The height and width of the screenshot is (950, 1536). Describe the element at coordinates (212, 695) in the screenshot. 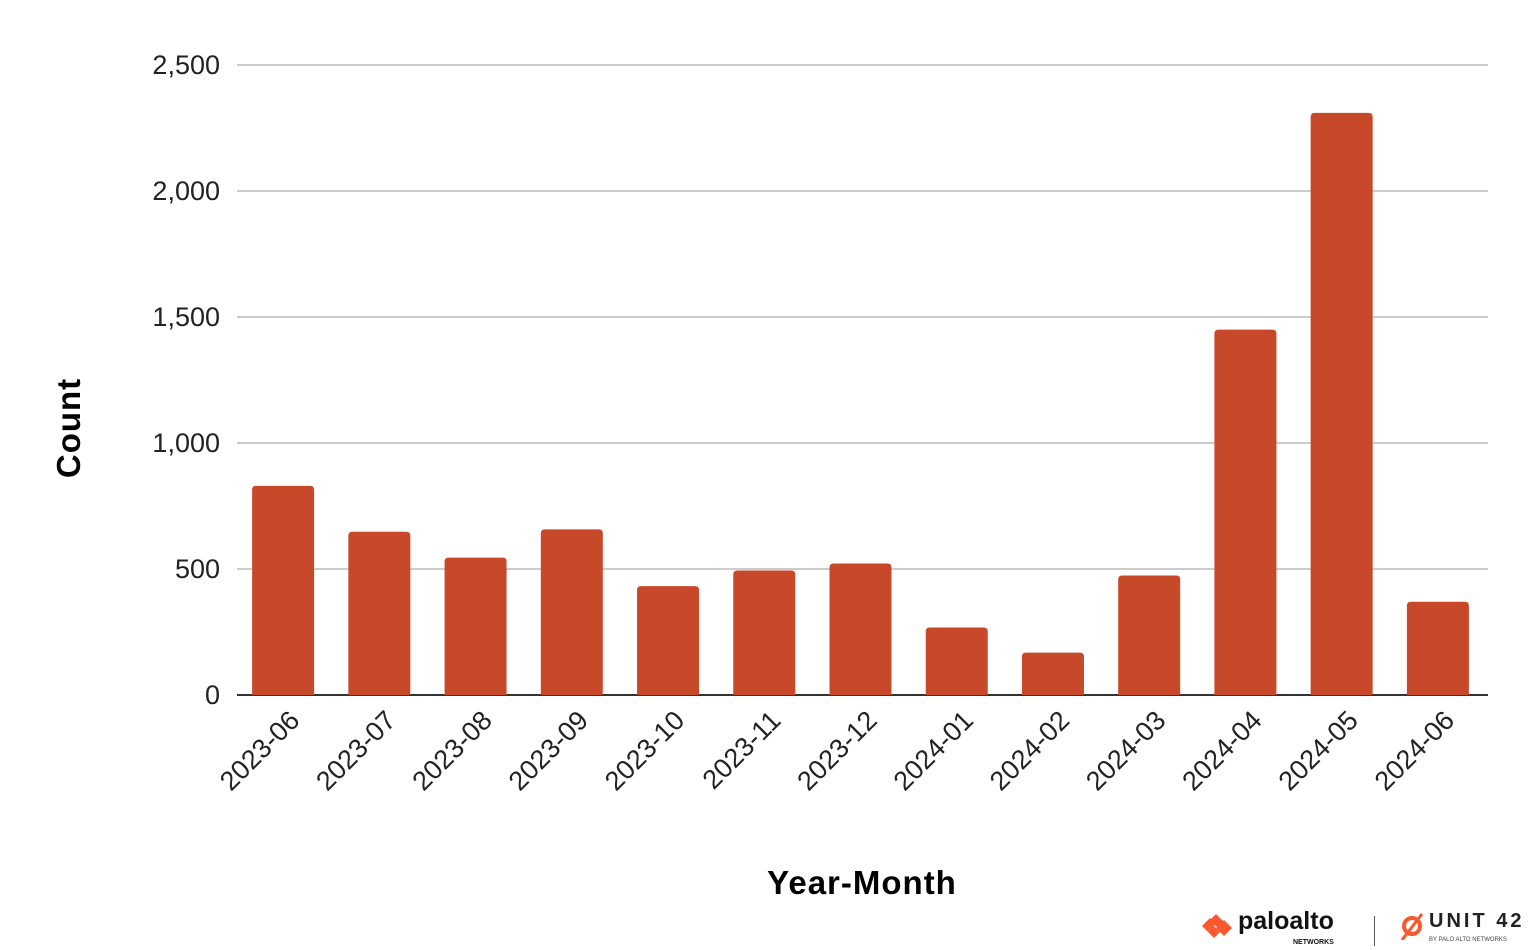

I see `y-tick-label: 0` at that location.